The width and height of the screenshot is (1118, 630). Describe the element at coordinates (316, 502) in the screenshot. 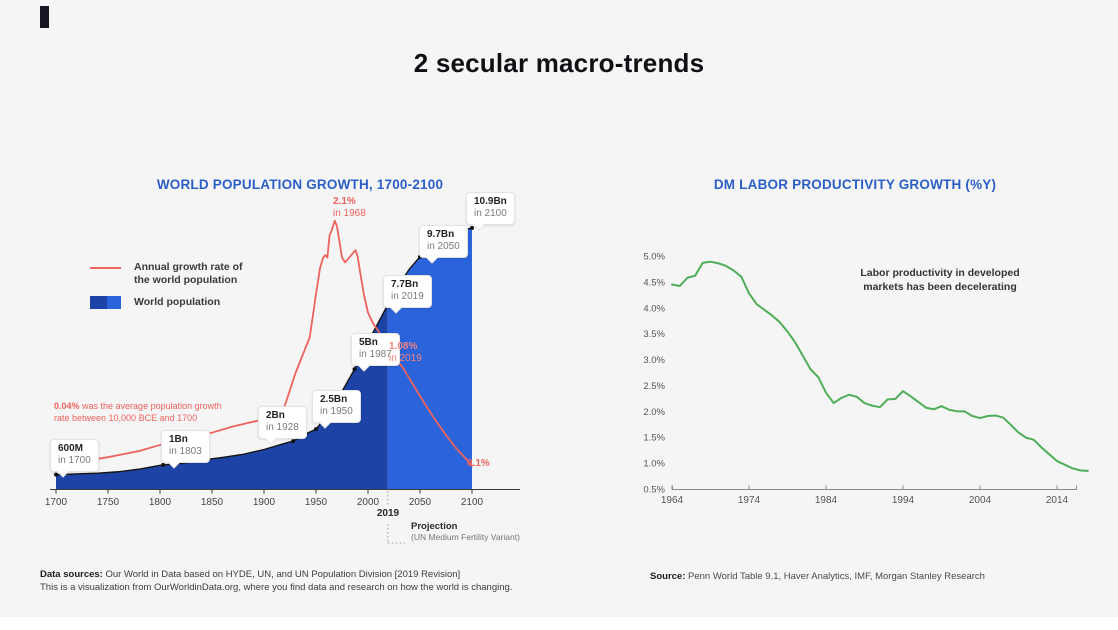

I see `x-tick-label: 1950` at that location.